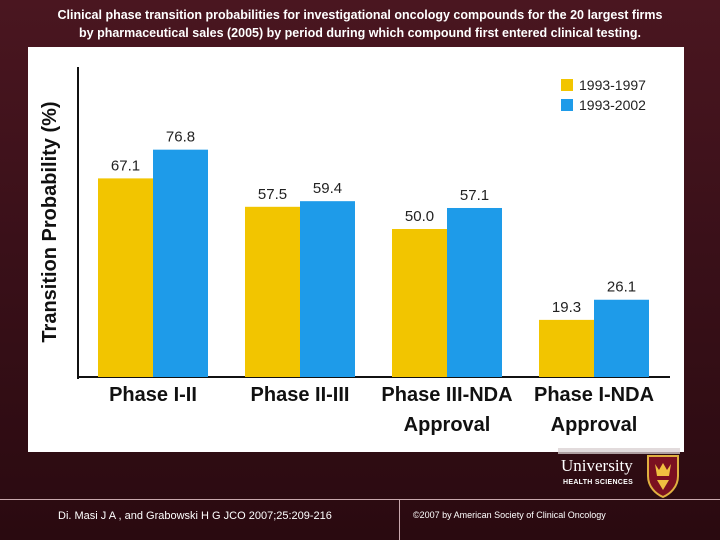 This screenshot has height=540, width=720. Describe the element at coordinates (419, 216) in the screenshot. I see `bar-value-label: 50.0` at that location.